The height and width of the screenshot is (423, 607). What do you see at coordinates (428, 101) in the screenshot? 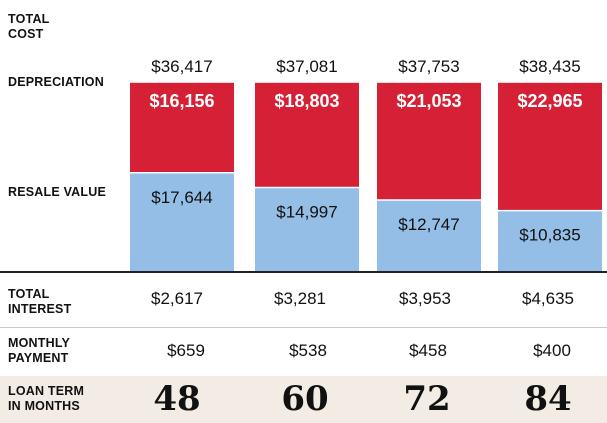
I see `depreciation-value-72: $21,053` at bounding box center [428, 101].